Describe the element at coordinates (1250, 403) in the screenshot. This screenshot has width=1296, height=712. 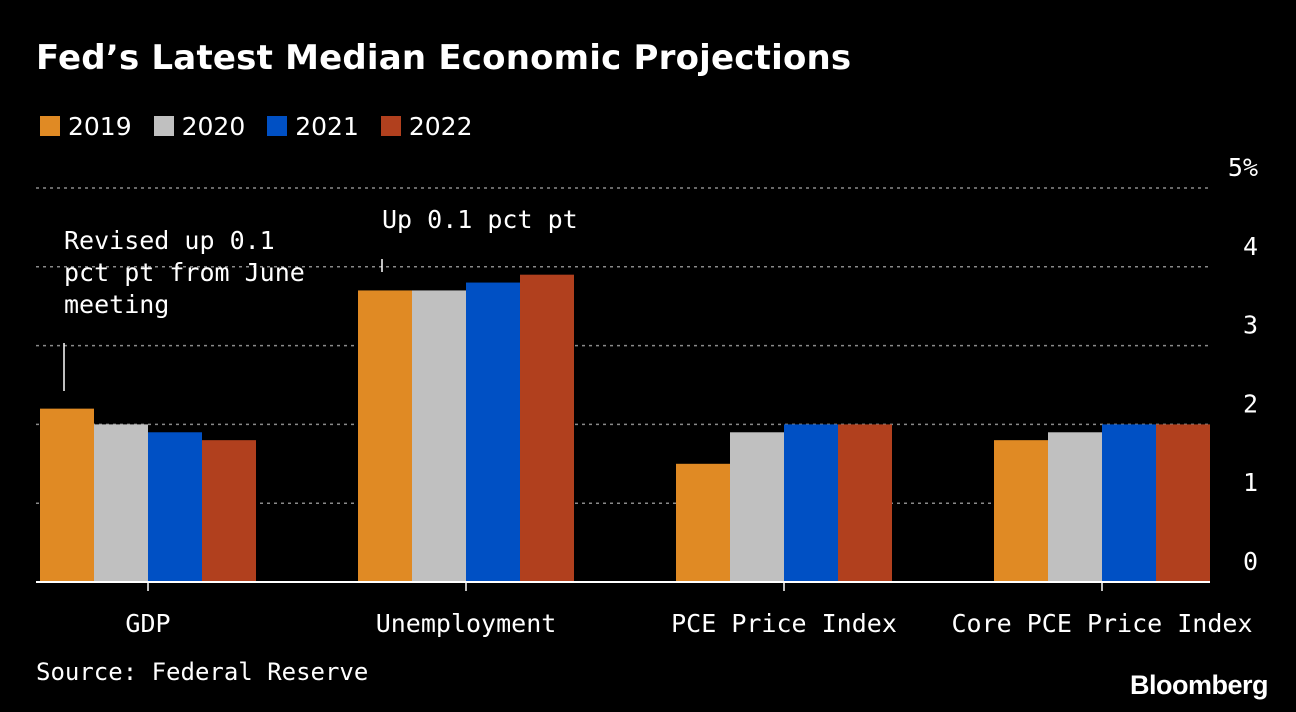
I see `y-tick-label: 2` at that location.